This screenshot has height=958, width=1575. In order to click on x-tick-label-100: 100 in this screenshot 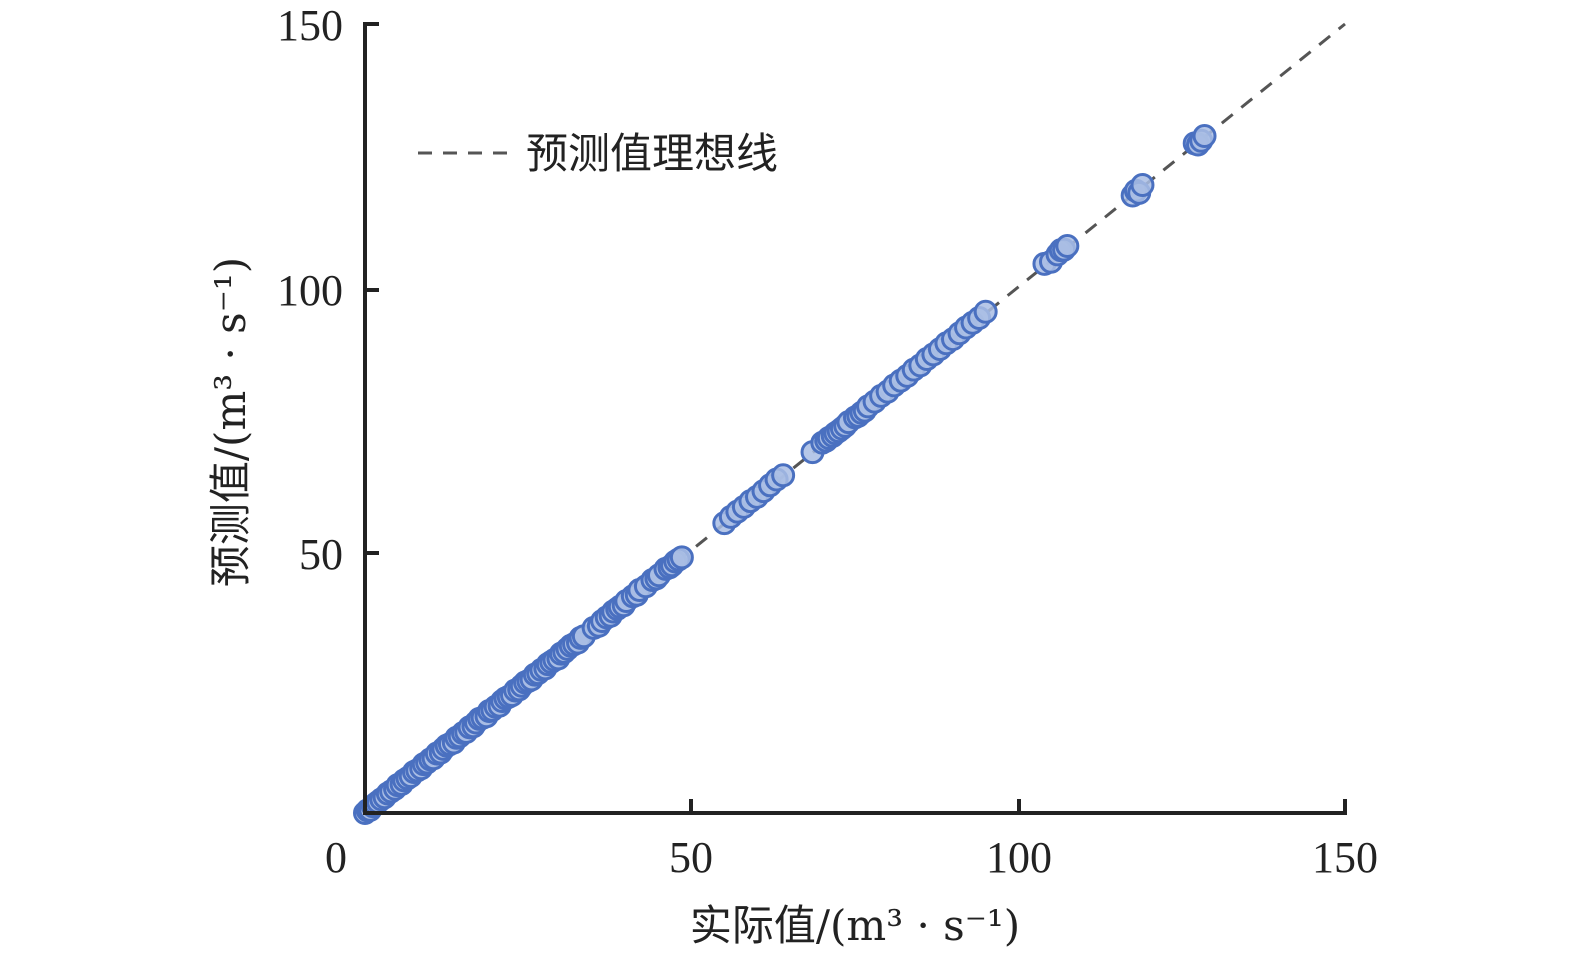, I will do `click(1019, 857)`.